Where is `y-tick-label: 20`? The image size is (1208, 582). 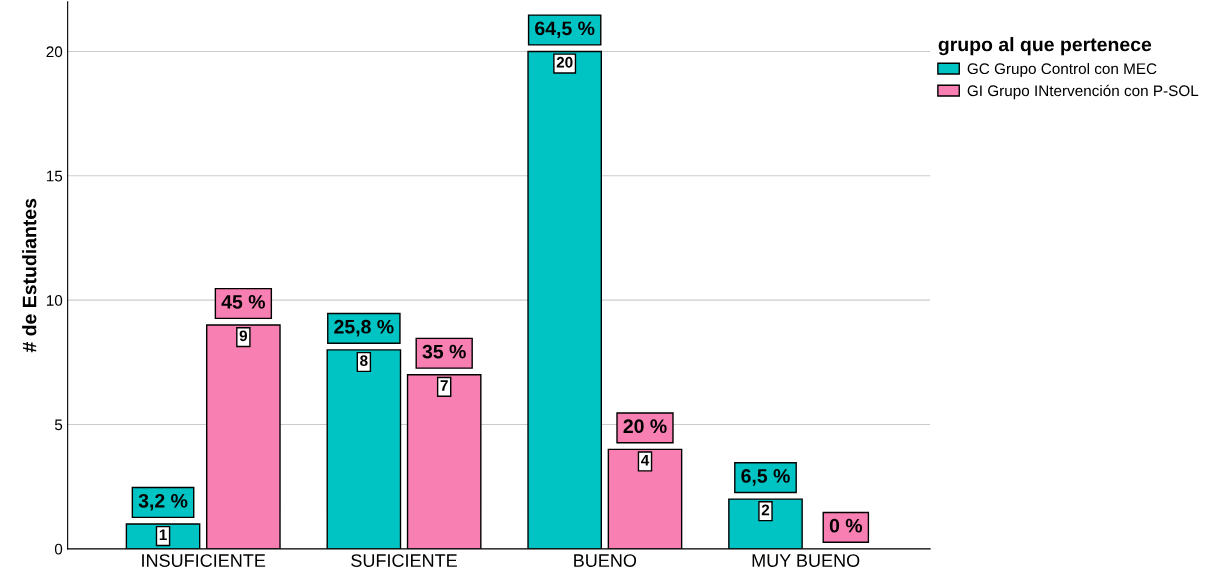
y-tick-label: 20 is located at coordinates (54, 52).